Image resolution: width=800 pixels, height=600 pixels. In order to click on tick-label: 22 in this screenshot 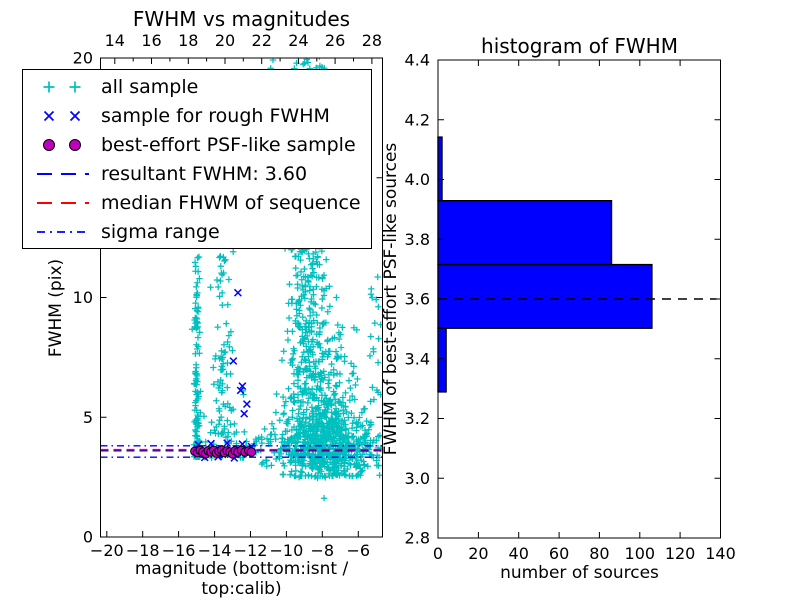, I will do `click(262, 40)`.